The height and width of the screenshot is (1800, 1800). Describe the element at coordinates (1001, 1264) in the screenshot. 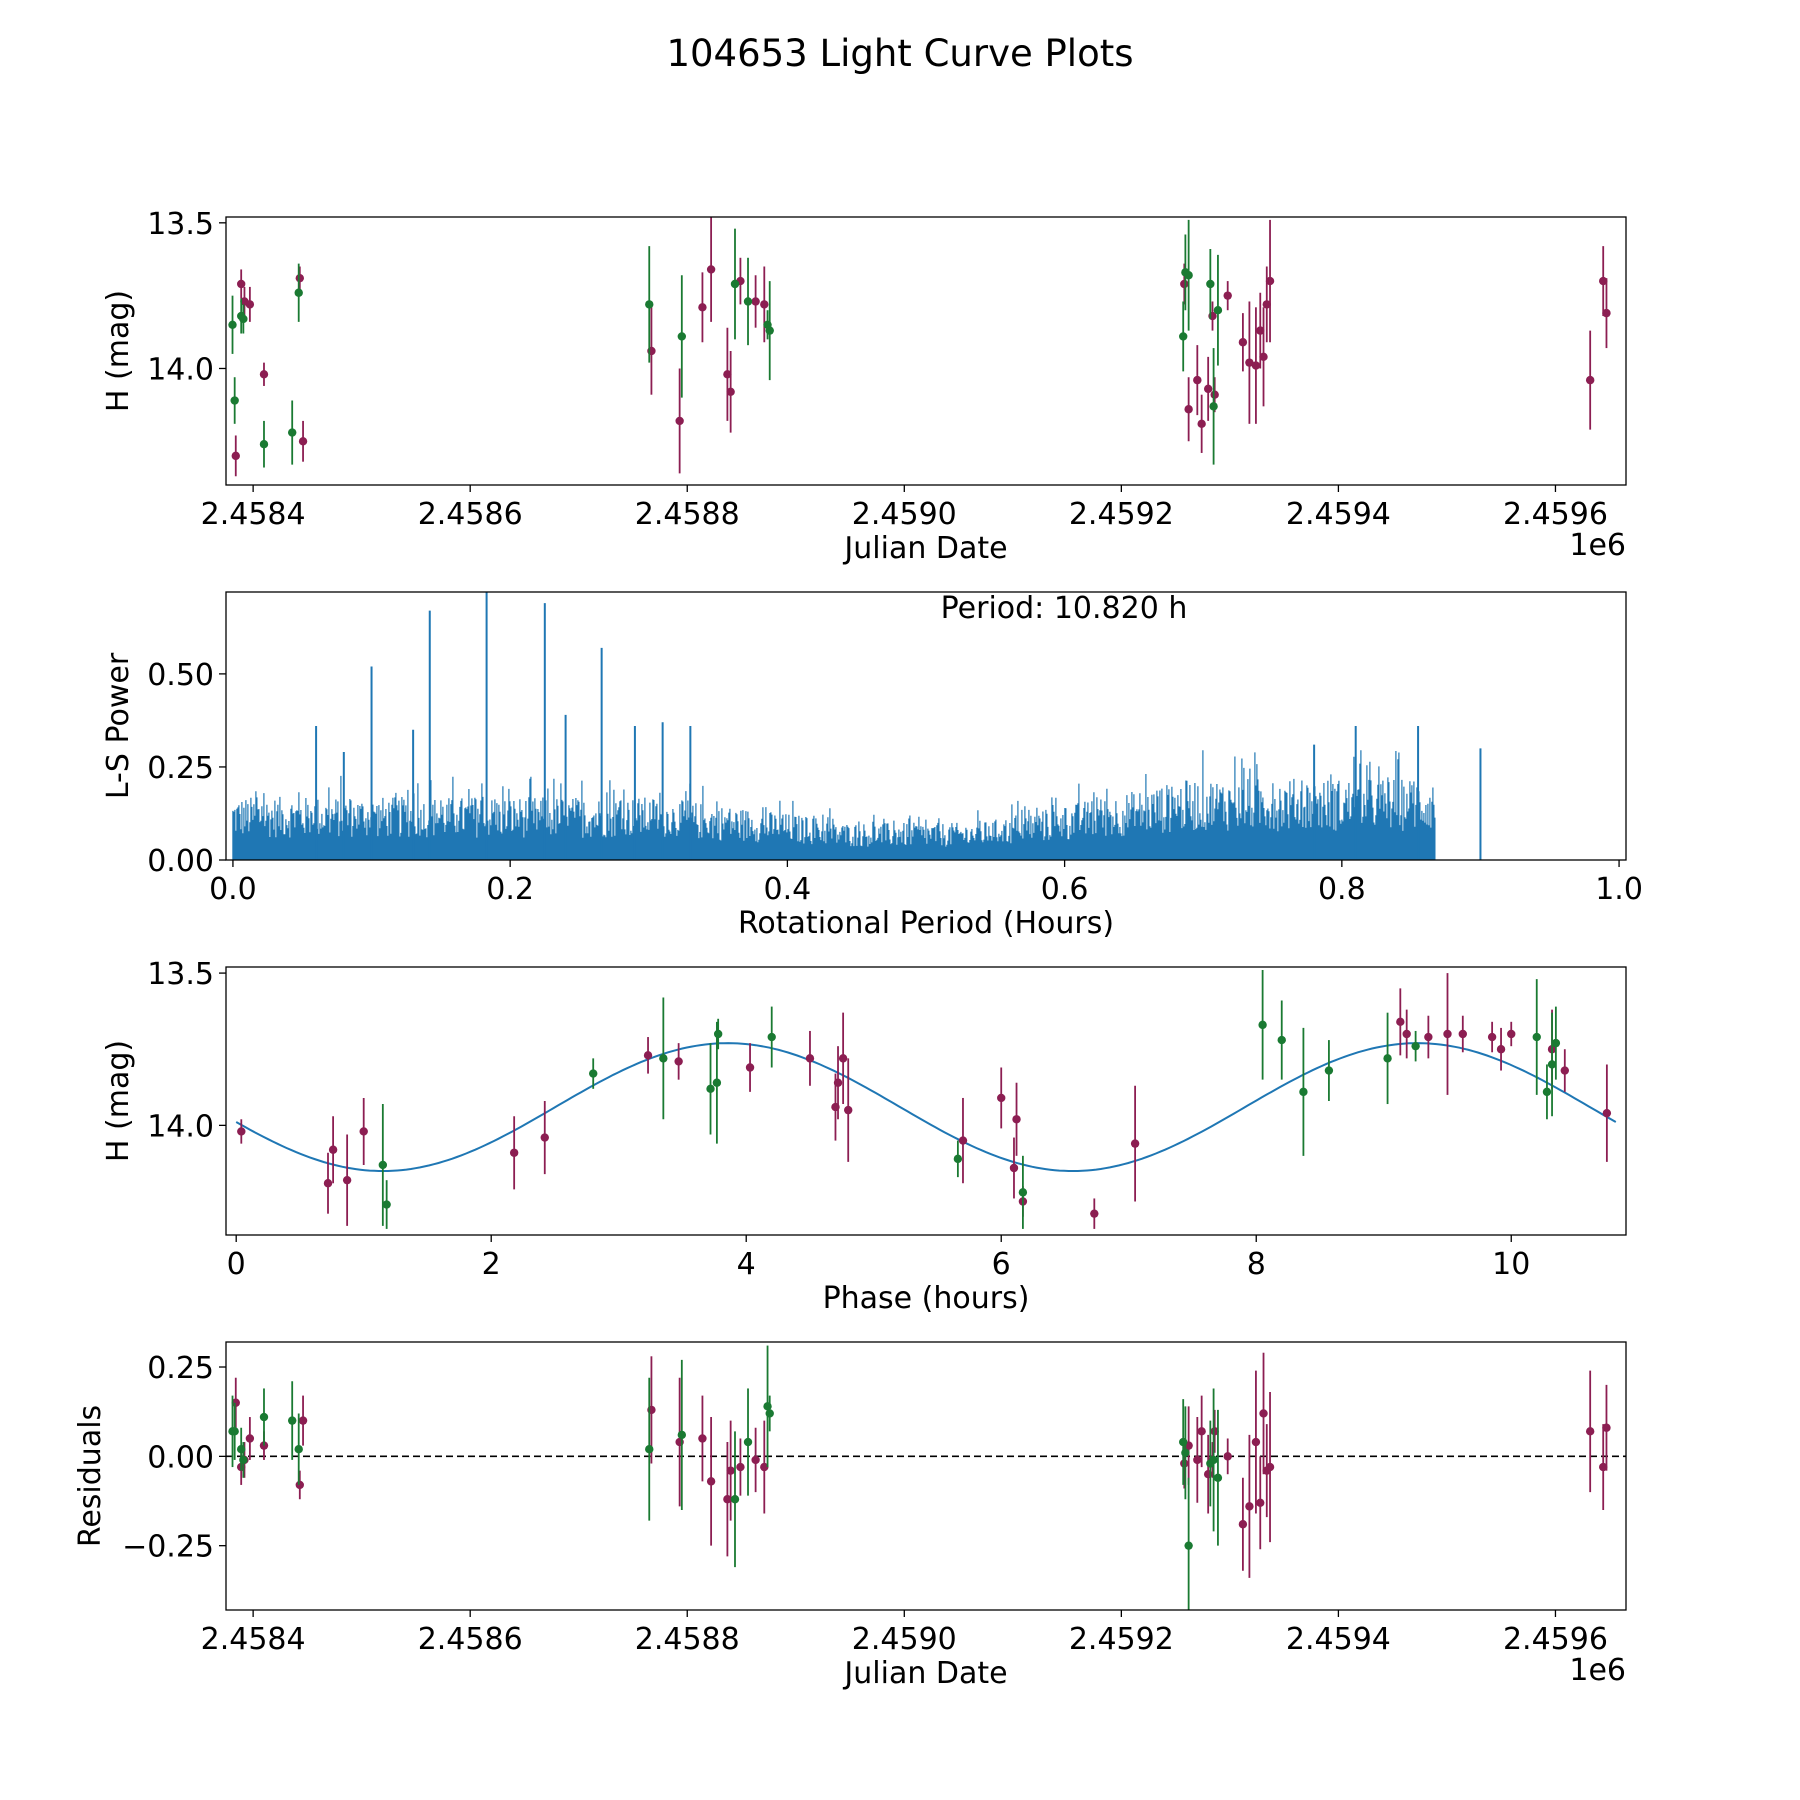

I see `phase-xtick-label: 6` at that location.